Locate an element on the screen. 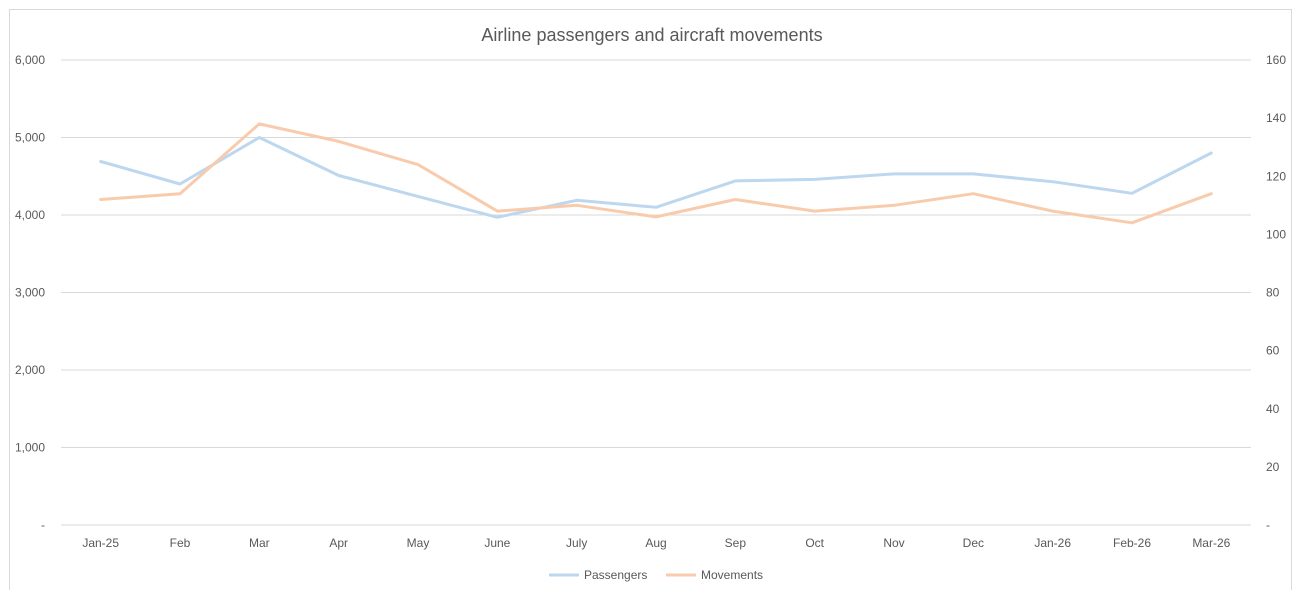 Image resolution: width=1295 pixels, height=590 pixels. series-line-passengers is located at coordinates (656, 177).